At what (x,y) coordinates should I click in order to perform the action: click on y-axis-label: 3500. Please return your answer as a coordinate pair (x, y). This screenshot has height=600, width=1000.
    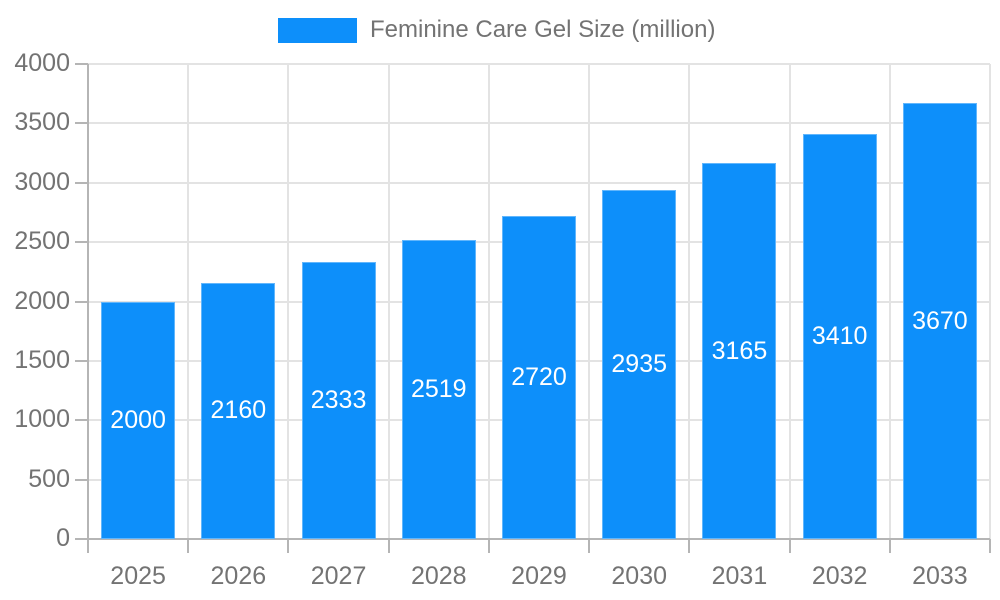
    Looking at the image, I should click on (42, 122).